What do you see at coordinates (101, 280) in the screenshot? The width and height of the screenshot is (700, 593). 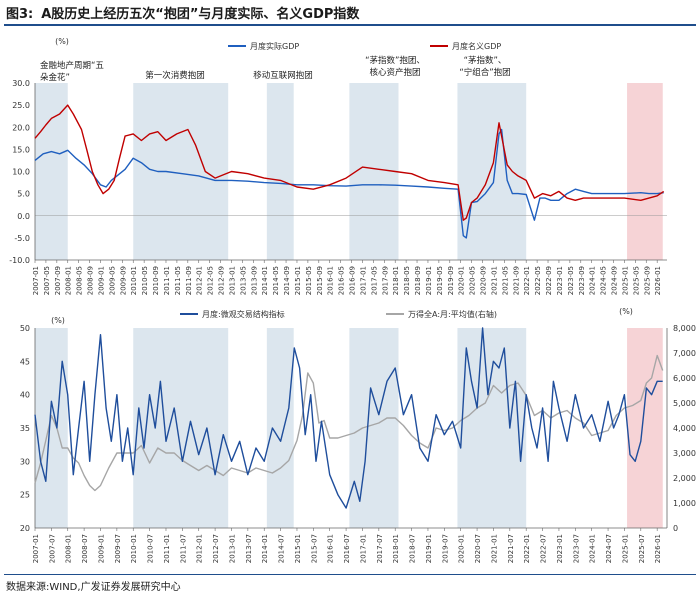 I see `gdp-x-tick-label: 2009-01` at bounding box center [101, 280].